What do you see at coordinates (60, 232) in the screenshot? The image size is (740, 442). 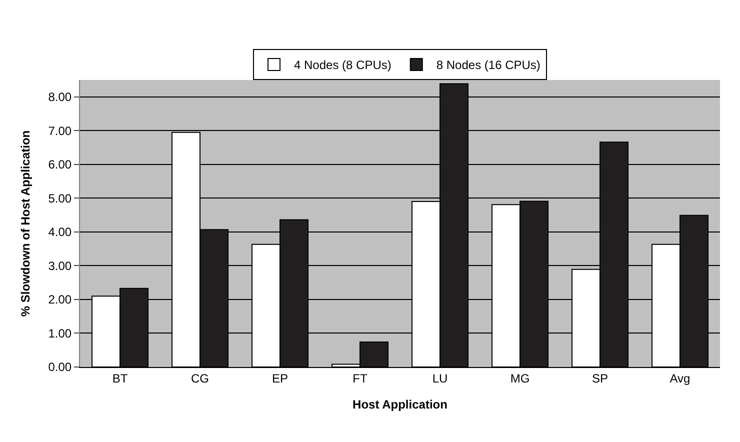 I see `y-tick-label: 4.00` at bounding box center [60, 232].